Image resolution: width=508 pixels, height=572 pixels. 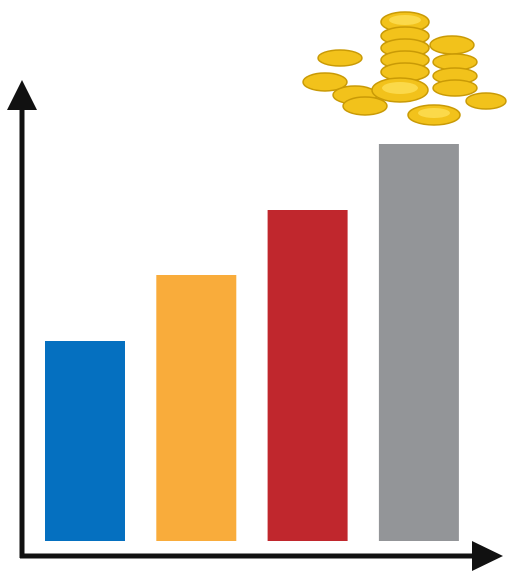 What do you see at coordinates (22, 95) in the screenshot?
I see `y-axis-arrow` at bounding box center [22, 95].